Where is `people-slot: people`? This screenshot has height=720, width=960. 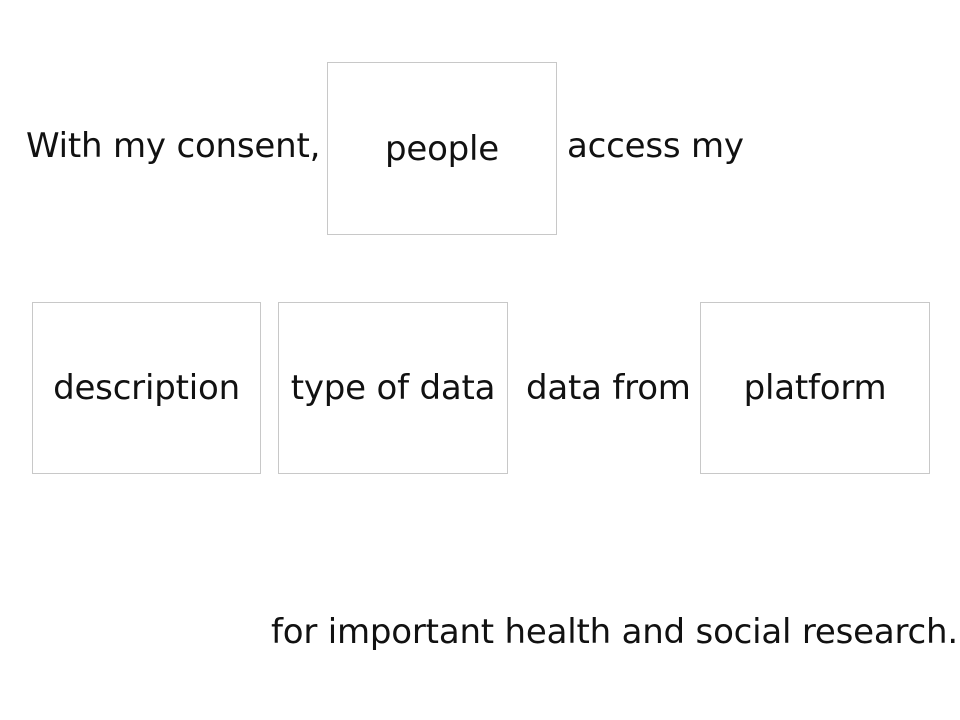
people-slot: people is located at coordinates (442, 148).